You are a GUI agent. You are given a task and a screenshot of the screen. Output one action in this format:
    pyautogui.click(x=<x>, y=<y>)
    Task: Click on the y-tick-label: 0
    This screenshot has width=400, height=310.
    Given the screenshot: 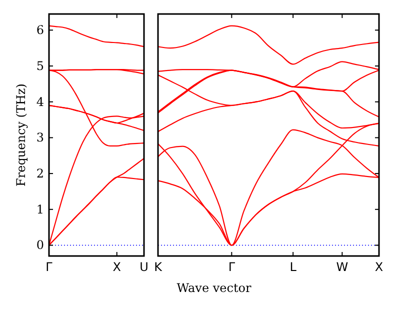 What is the action you would take?
    pyautogui.click(x=40, y=245)
    